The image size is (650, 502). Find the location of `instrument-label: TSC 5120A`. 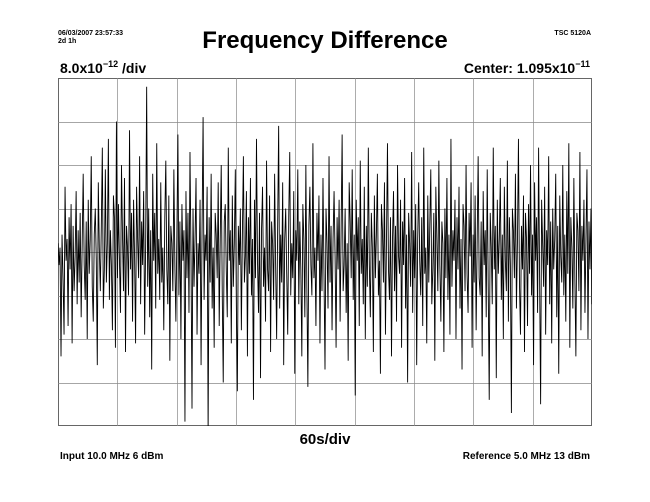

instrument-label: TSC 5120A is located at coordinates (572, 33).